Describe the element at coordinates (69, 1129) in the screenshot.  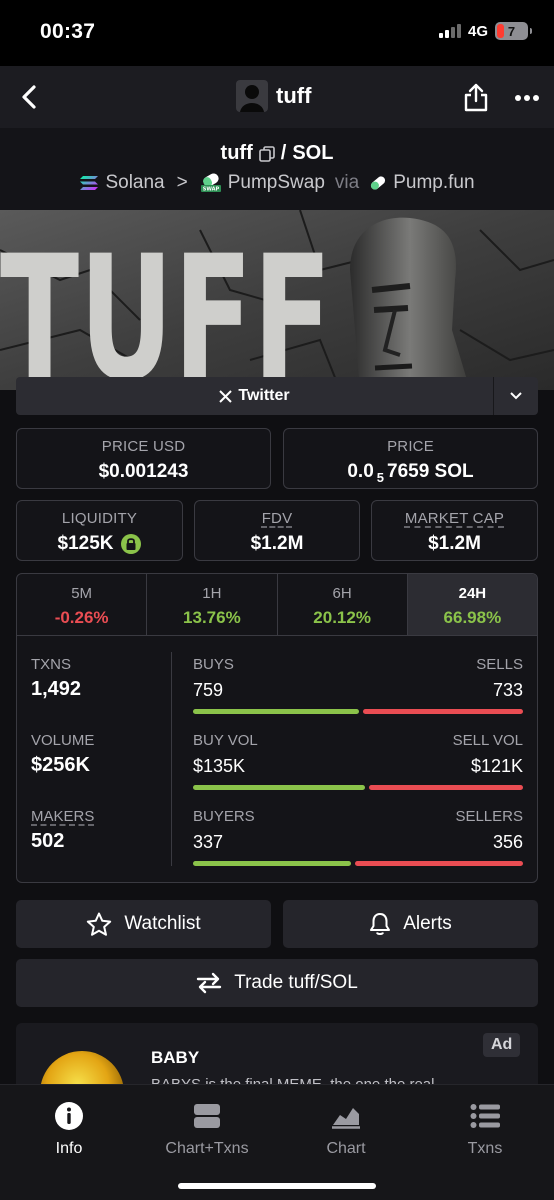
I see `bottom-tab-info: Info` at that location.